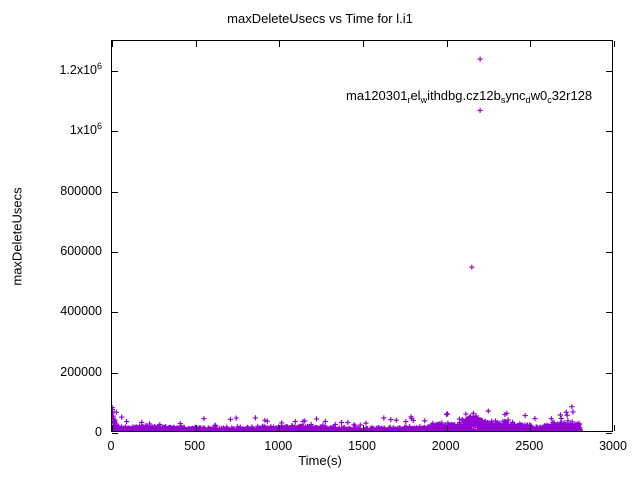 The image size is (640, 480). Describe the element at coordinates (17, 236) in the screenshot. I see `y-axis-label: maxDeleteUsecs` at that location.